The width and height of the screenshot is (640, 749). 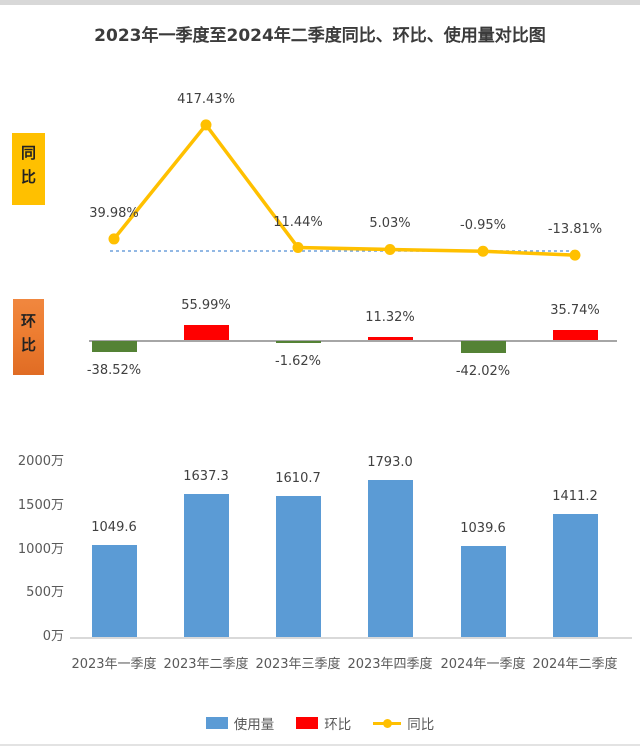 What do you see at coordinates (338, 725) in the screenshot?
I see `legend-label: 环比` at bounding box center [338, 725].